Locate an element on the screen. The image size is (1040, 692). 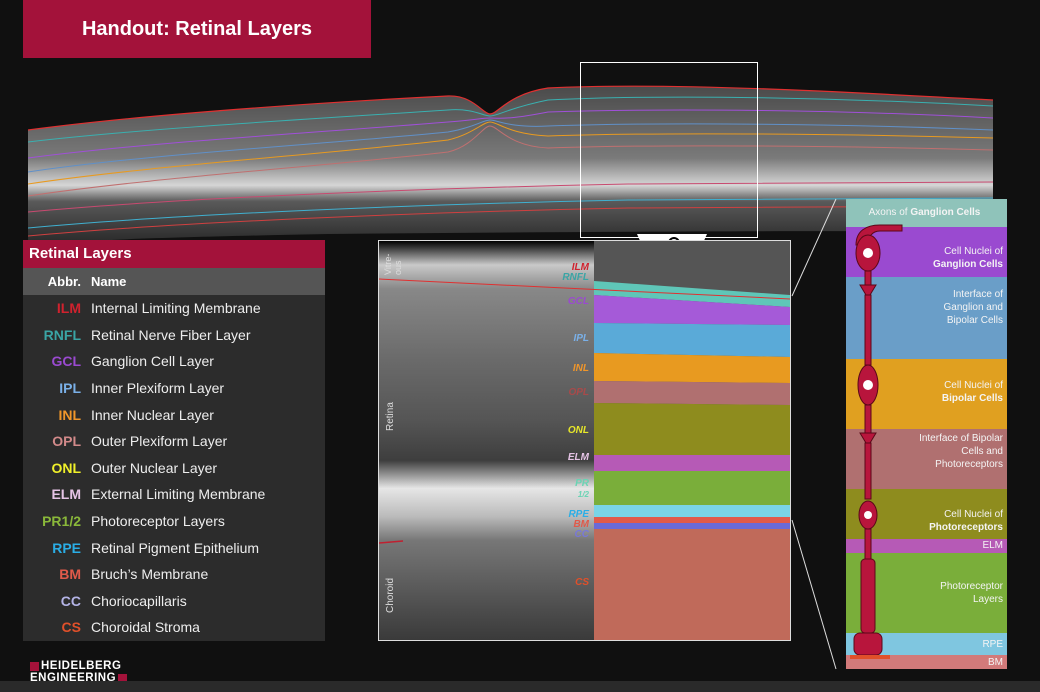
ipl-description: Interface of Ganglion and Bipolar Cells is located at coordinates (974, 307).